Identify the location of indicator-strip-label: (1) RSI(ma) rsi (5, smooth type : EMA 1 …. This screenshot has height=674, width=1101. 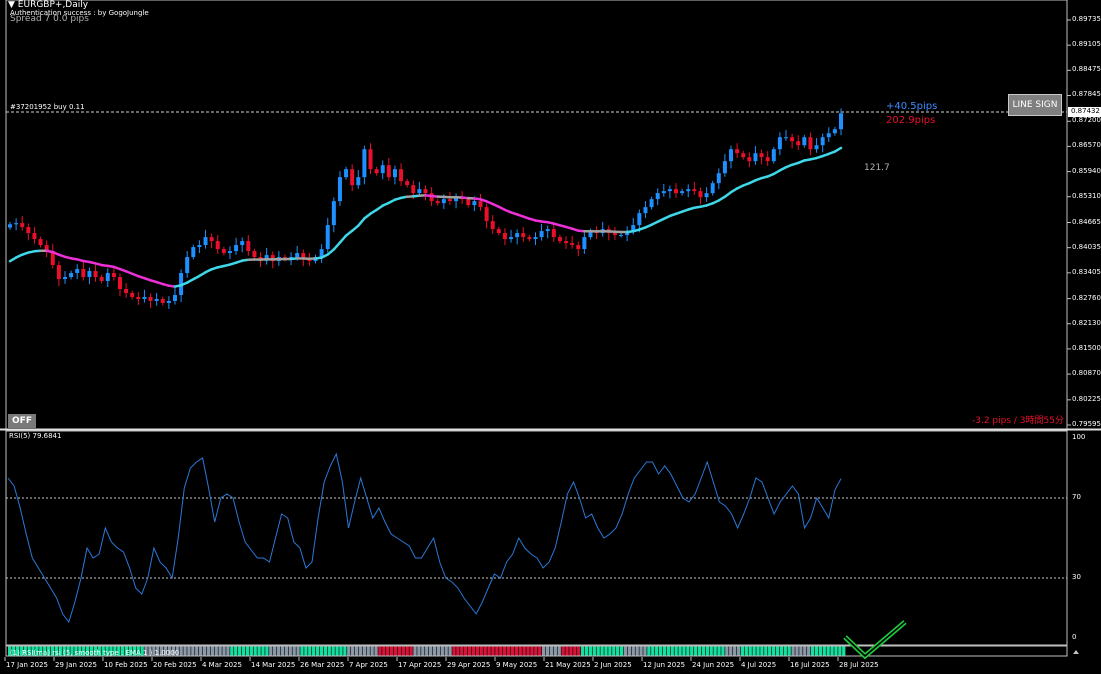
(95, 653).